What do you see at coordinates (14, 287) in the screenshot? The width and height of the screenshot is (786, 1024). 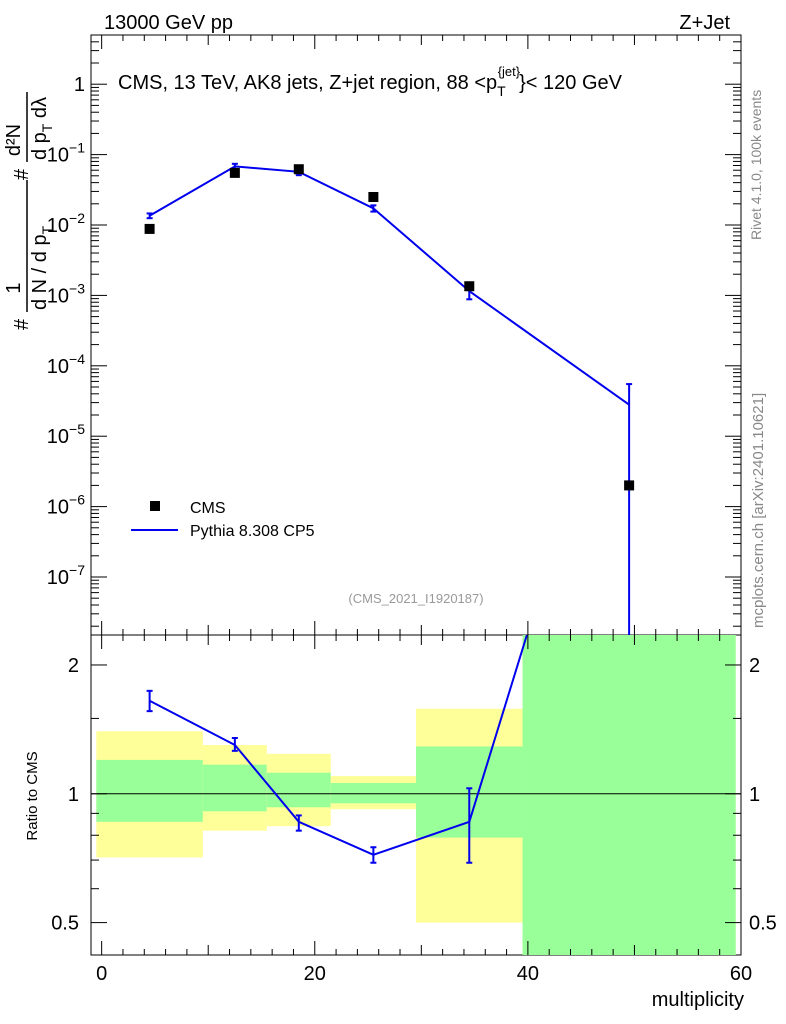 I see `svg-text: 1` at bounding box center [14, 287].